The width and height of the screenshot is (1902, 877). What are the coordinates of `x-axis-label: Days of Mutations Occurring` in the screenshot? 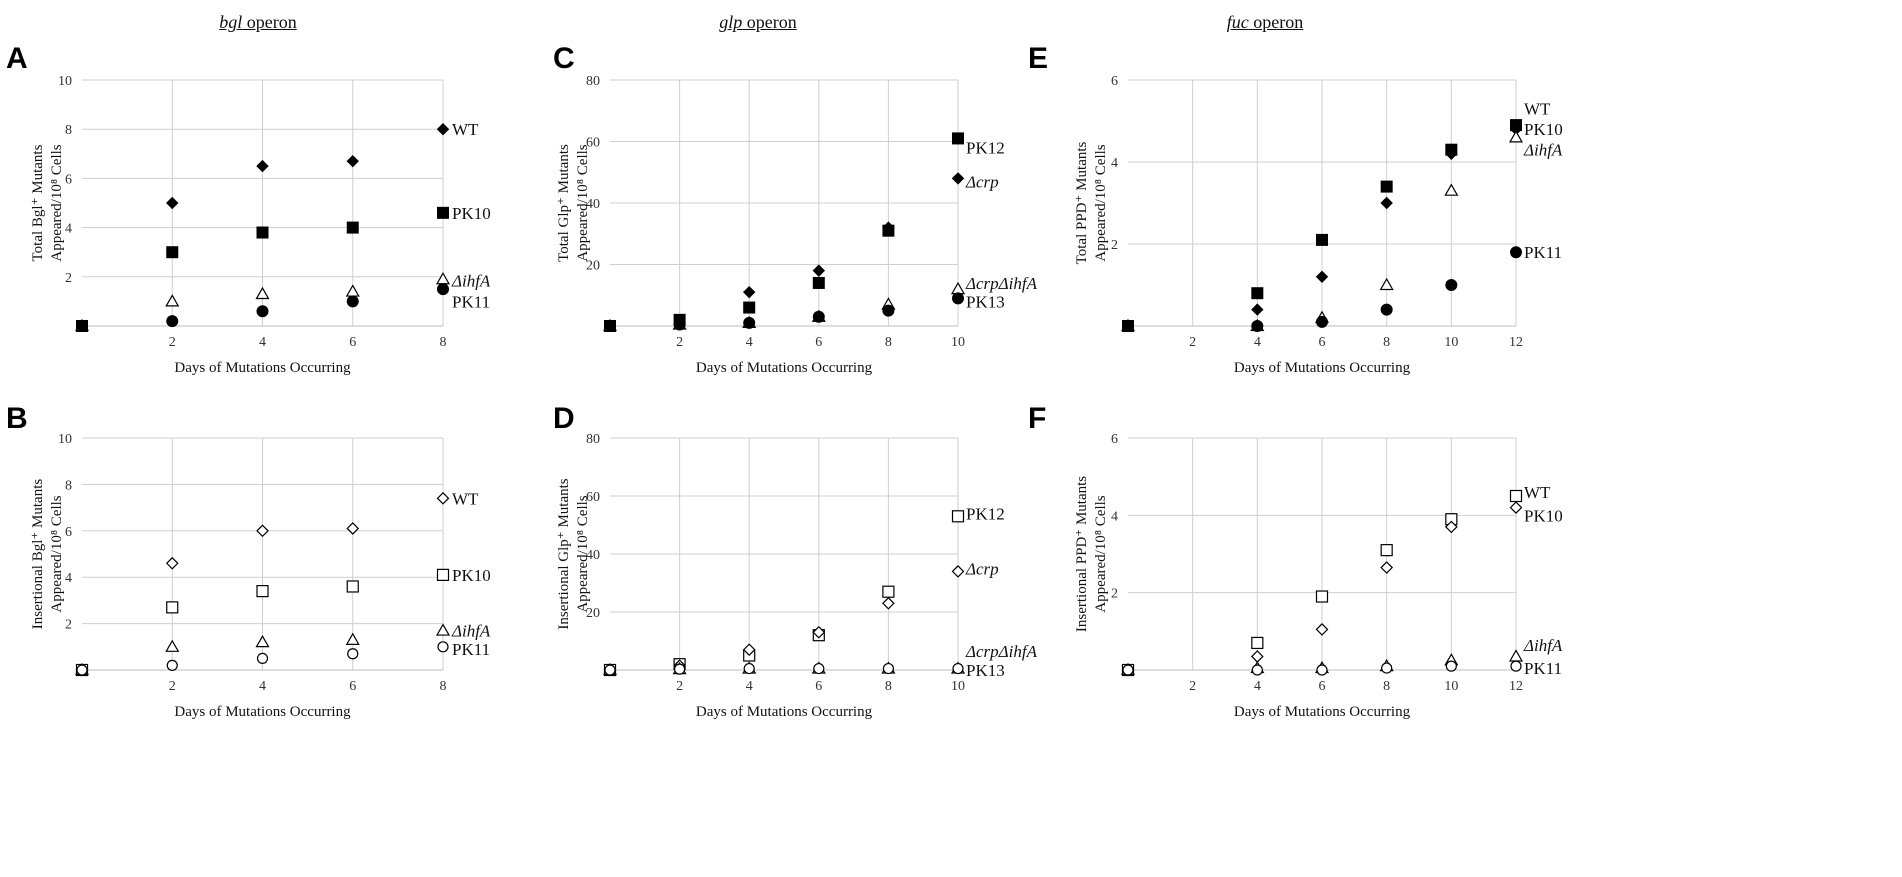 It's located at (1322, 368).